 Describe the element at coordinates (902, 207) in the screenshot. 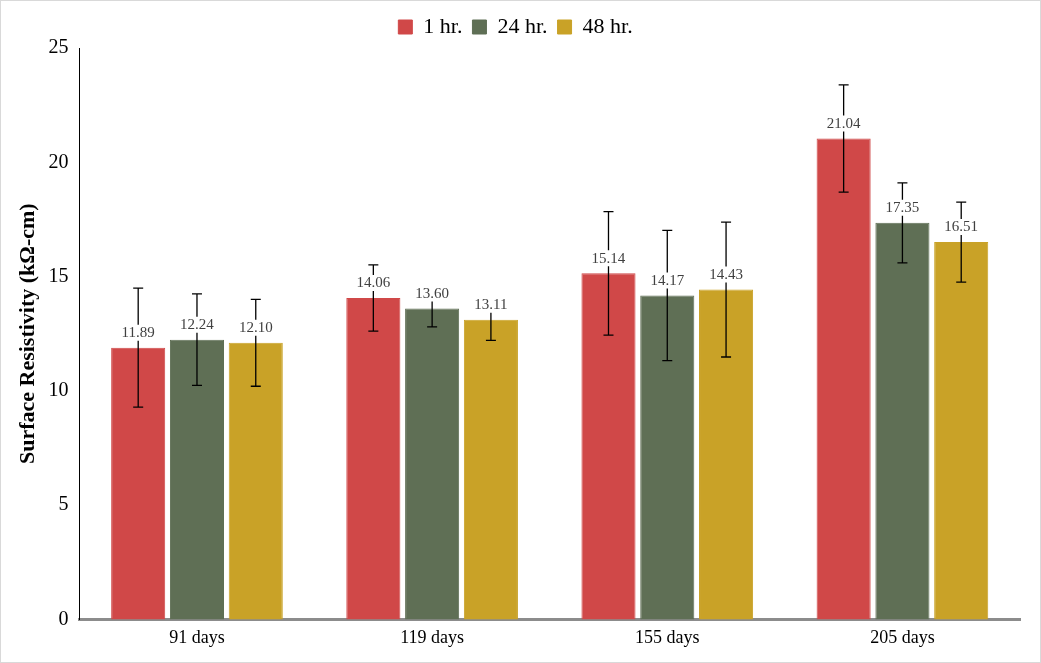

I see `data-label: 17.35` at that location.